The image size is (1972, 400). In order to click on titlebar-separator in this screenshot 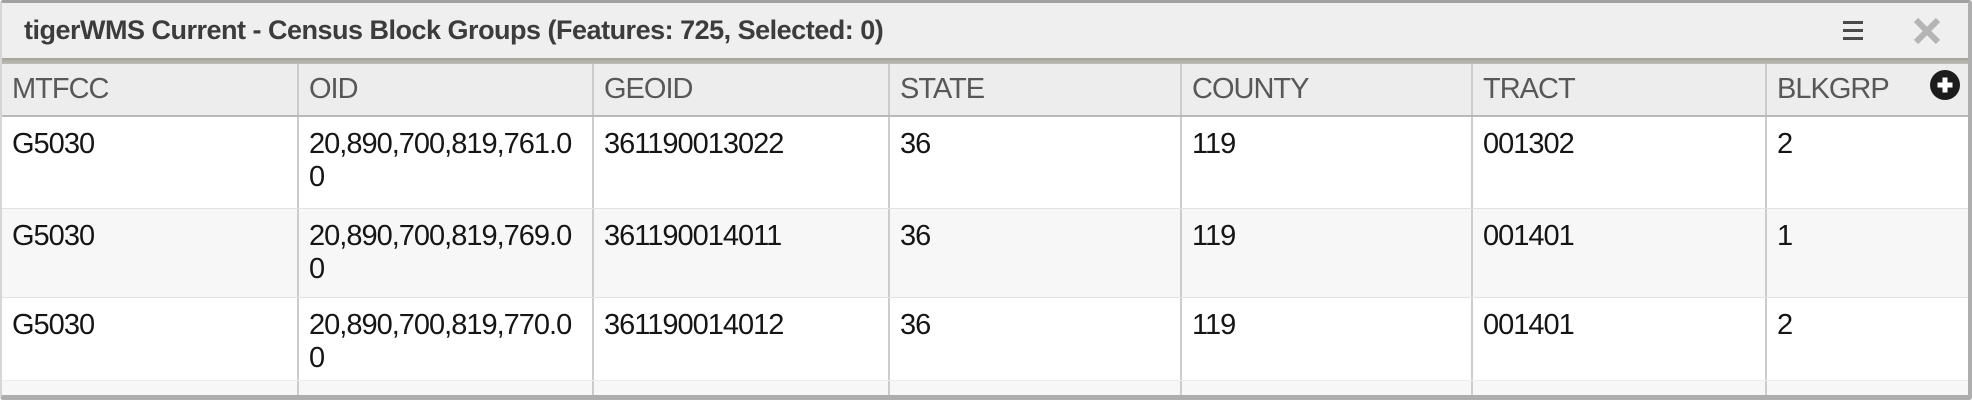, I will do `click(985, 61)`.